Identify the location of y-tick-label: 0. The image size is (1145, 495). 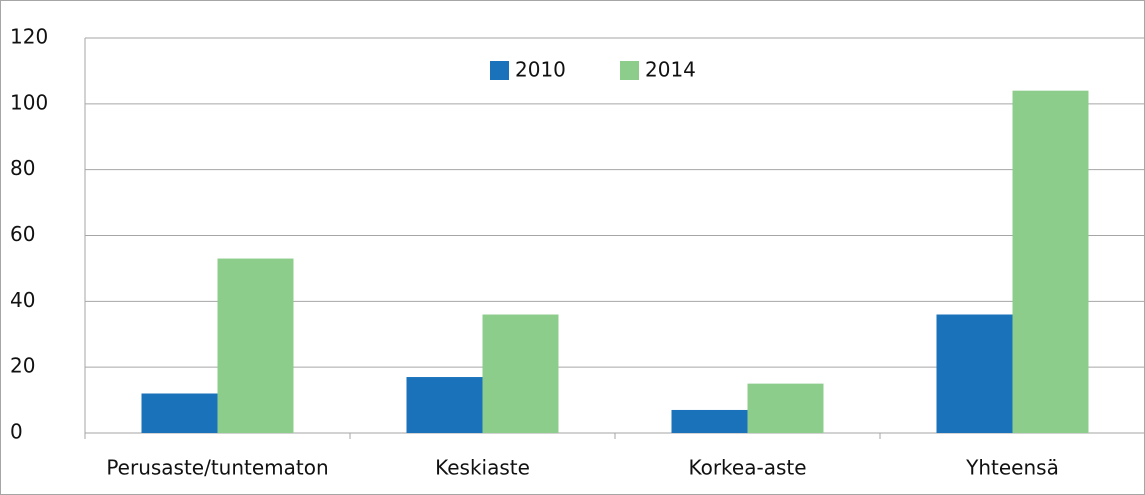
(16, 432).